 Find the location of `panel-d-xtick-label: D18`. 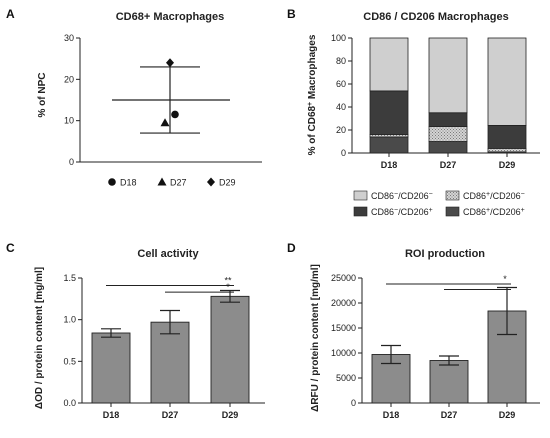

panel-d-xtick-label: D18 is located at coordinates (391, 415).